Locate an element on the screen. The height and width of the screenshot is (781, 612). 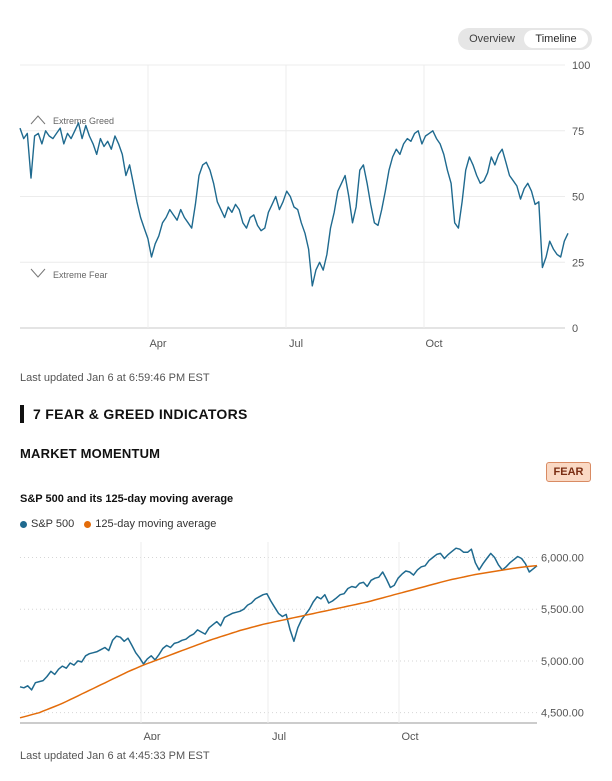
legend-dot-sp500 is located at coordinates (23, 524).